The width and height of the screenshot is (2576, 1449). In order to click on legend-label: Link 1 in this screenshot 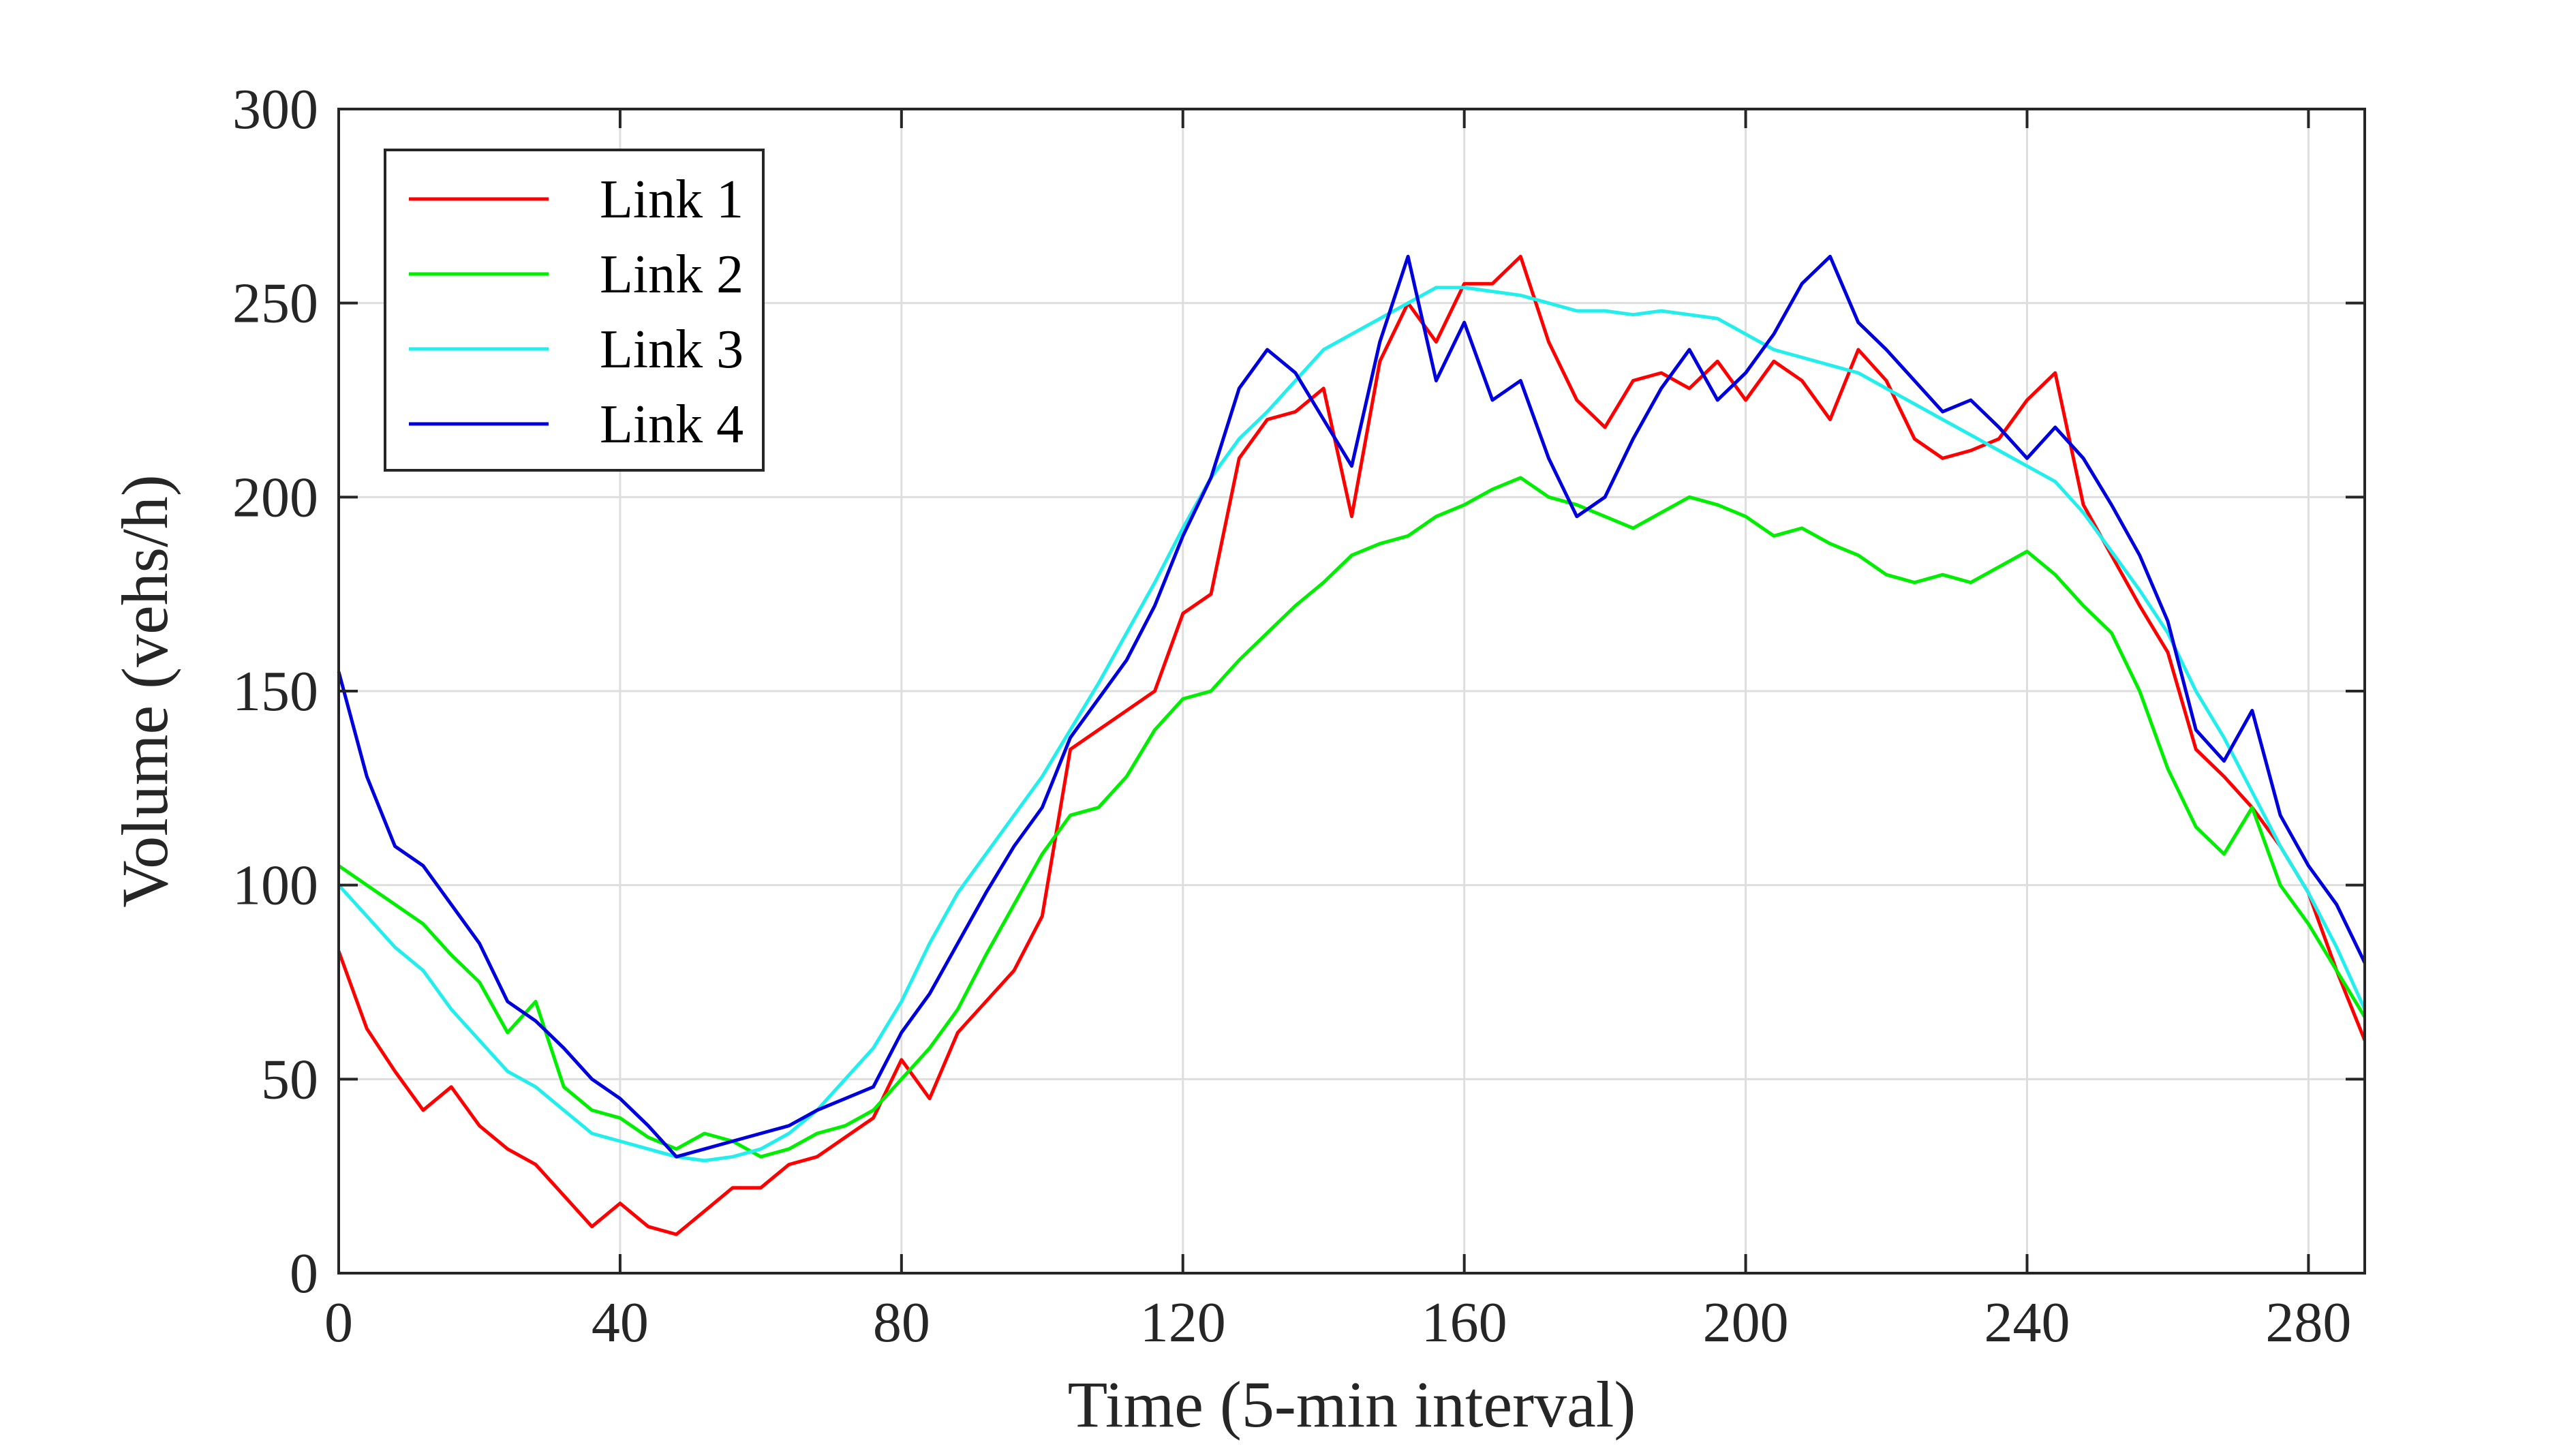, I will do `click(671, 200)`.